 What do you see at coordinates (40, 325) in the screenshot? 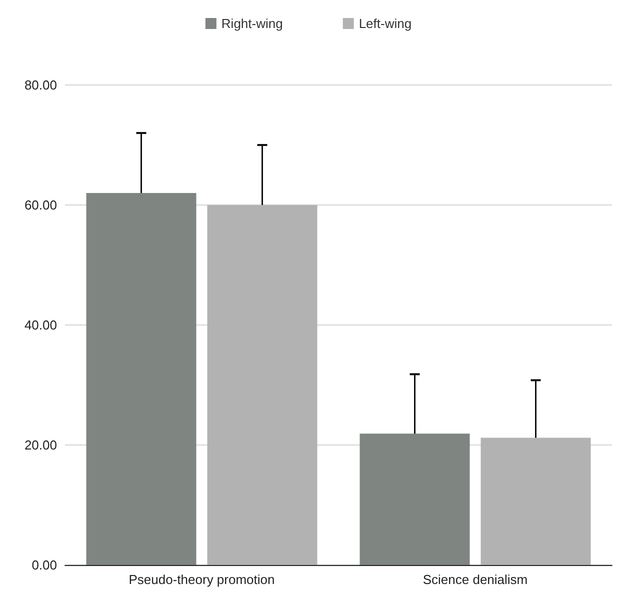
I see `y-tick-label: 40.00` at bounding box center [40, 325].